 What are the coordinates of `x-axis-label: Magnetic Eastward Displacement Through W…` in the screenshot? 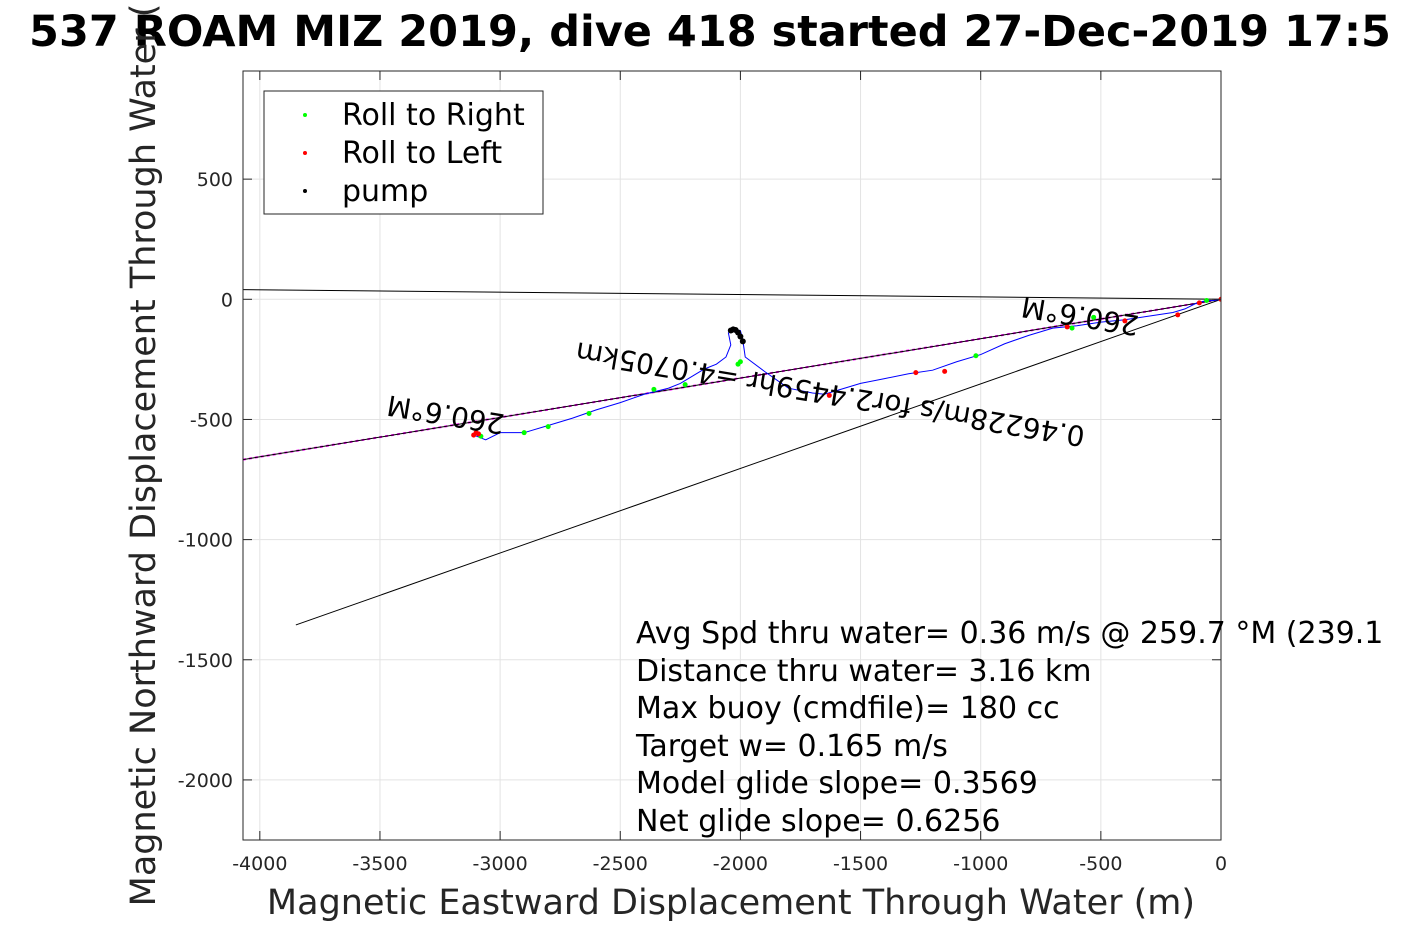 It's located at (731, 903).